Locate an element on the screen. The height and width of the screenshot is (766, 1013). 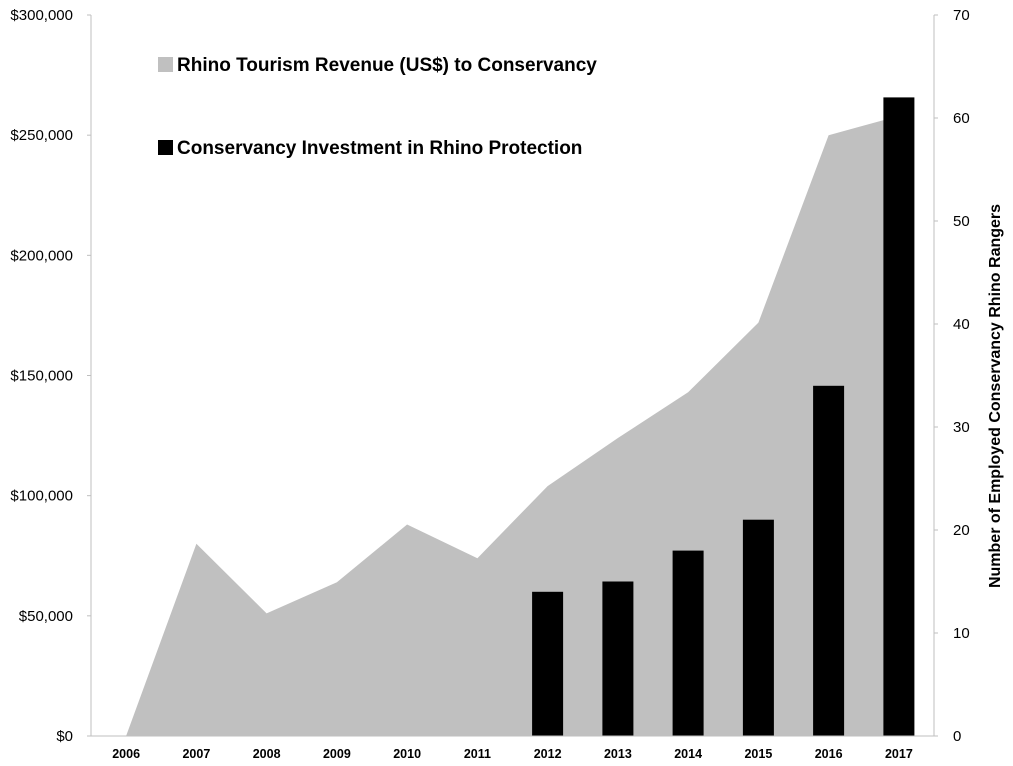
right-tick-label: 50 is located at coordinates (961, 221).